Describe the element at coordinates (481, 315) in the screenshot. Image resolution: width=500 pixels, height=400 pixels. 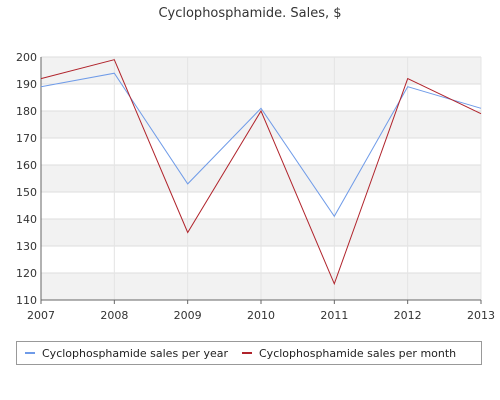
I see `x-tick-label: 2013` at that location.